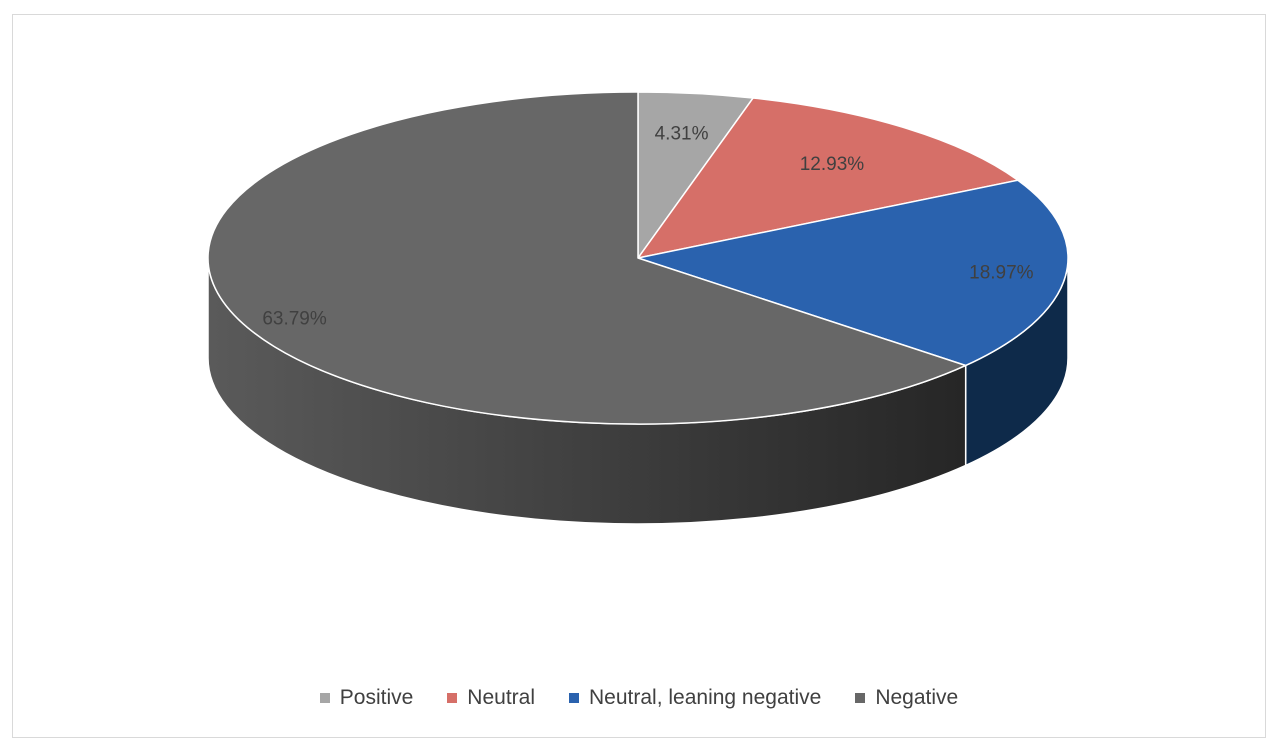 This screenshot has height=750, width=1278. What do you see at coordinates (501, 697) in the screenshot?
I see `legend-label-neutral: Neutral` at bounding box center [501, 697].